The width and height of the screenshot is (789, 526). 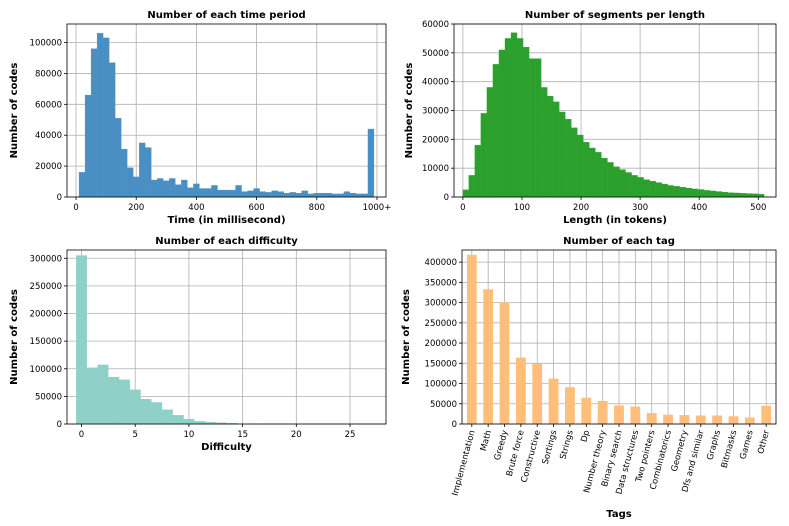 I want to click on y-tick-label: 80000, so click(x=48, y=74).